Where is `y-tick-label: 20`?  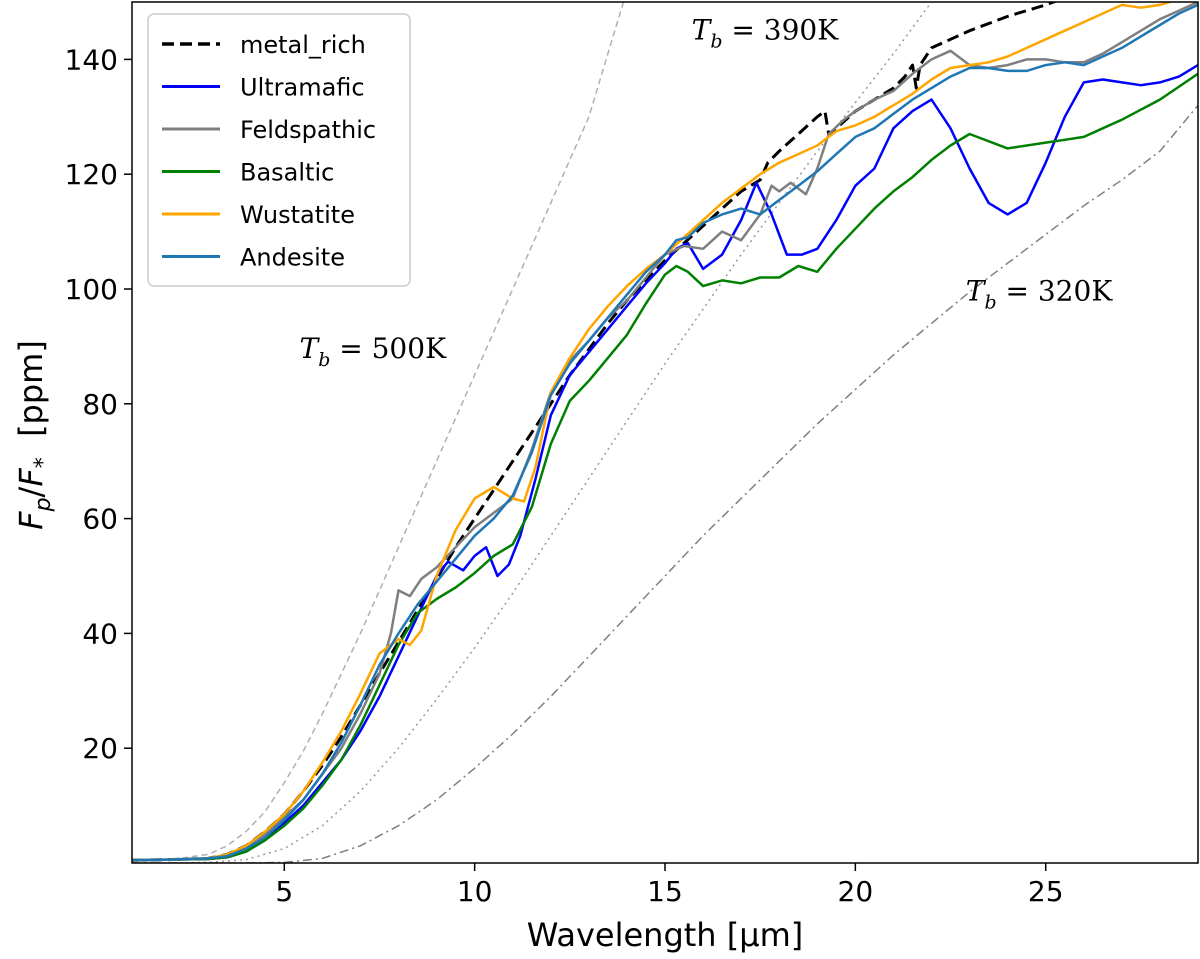 y-tick-label: 20 is located at coordinates (100, 748).